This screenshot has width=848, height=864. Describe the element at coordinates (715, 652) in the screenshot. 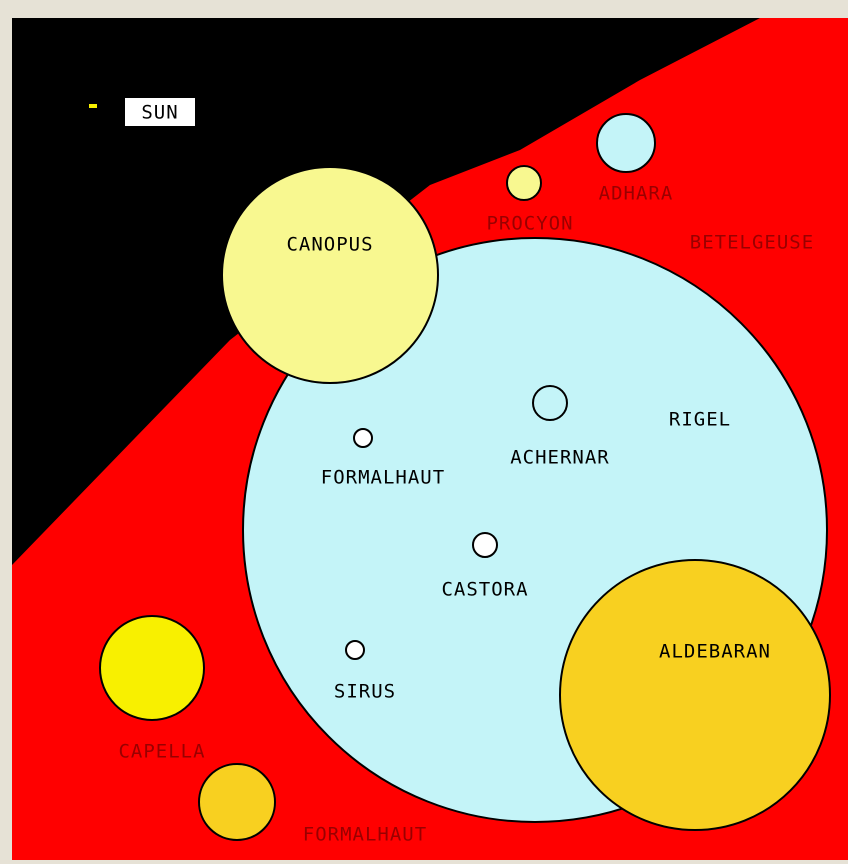

I see `aldebaran-label: ALDEBARAN` at that location.